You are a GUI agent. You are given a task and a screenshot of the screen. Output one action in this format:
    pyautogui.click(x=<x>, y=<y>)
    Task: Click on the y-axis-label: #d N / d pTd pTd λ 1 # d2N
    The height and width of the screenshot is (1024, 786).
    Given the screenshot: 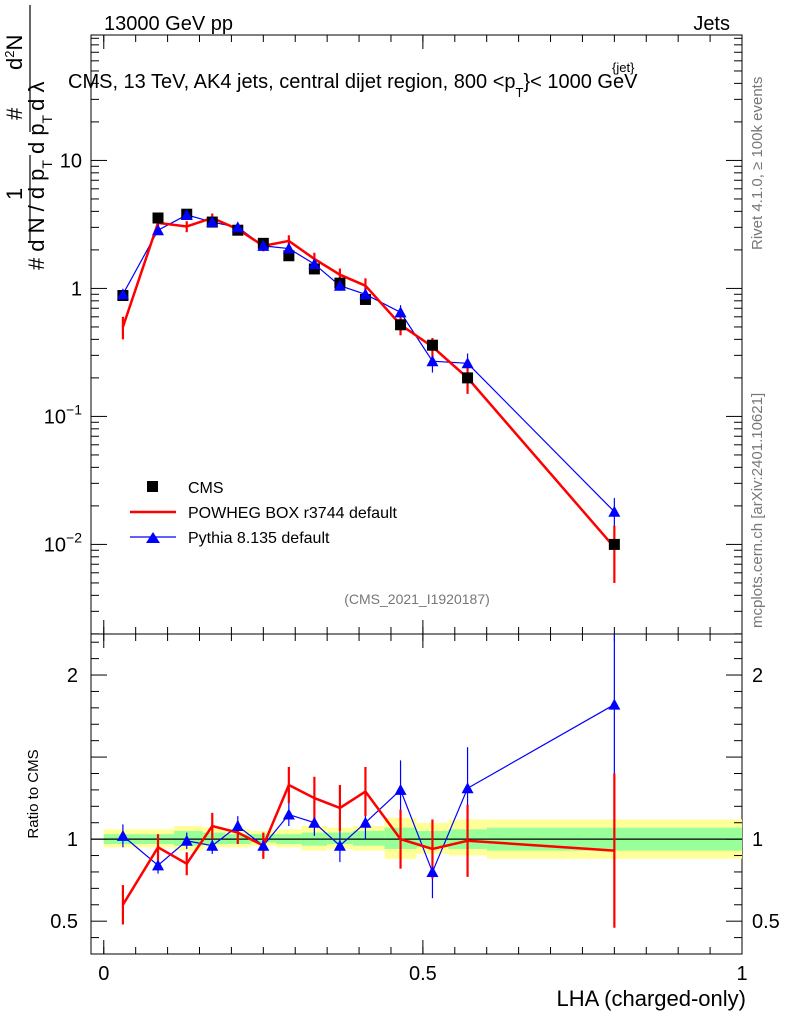 What is the action you would take?
    pyautogui.click(x=28, y=137)
    